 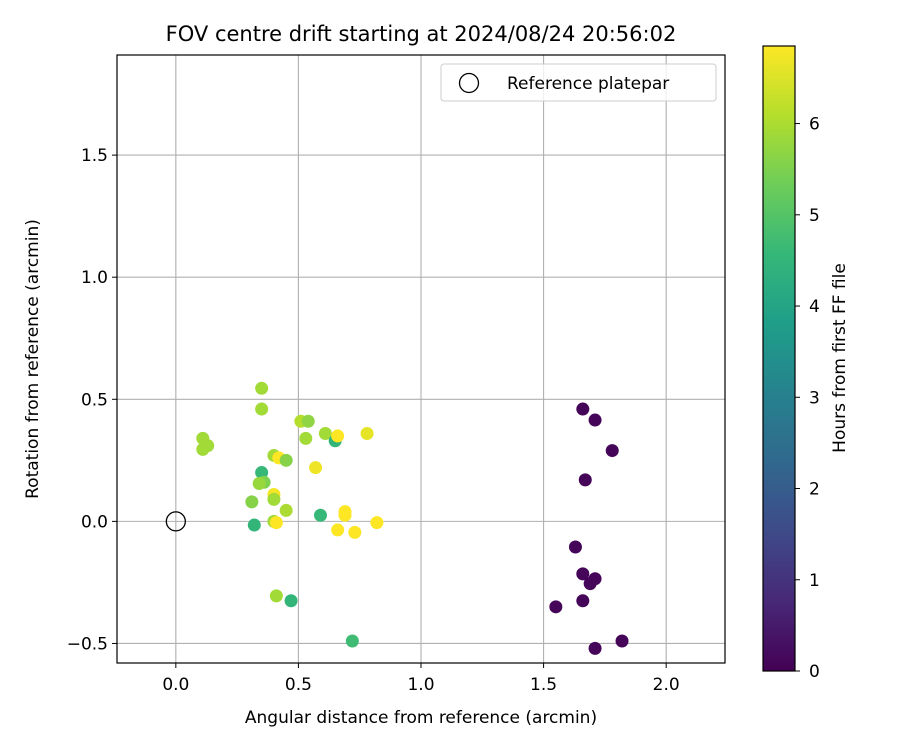 What do you see at coordinates (588, 84) in the screenshot?
I see `legend-label-reference: Reference platepar` at bounding box center [588, 84].